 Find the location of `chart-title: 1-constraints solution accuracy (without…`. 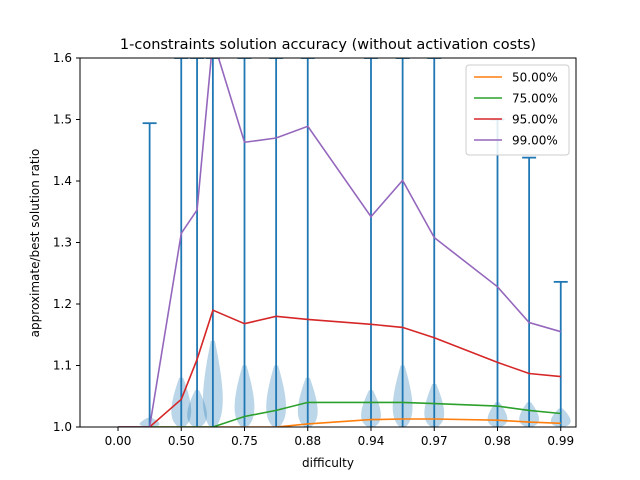

chart-title: 1-constraints solution accuracy (without… is located at coordinates (328, 45).